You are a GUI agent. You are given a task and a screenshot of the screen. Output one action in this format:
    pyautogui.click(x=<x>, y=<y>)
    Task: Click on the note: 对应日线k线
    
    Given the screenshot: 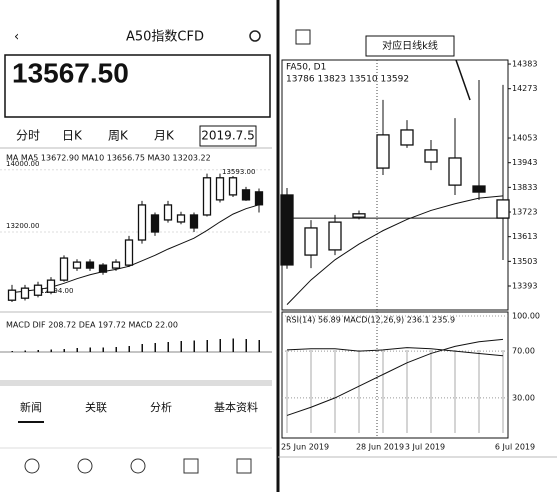 What is the action you would take?
    pyautogui.click(x=410, y=45)
    